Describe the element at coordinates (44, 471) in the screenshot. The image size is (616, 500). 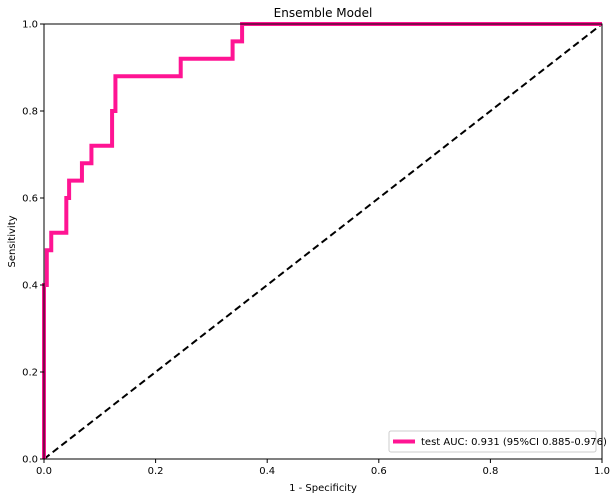
I see `x-tick-label: 0.0` at that location.